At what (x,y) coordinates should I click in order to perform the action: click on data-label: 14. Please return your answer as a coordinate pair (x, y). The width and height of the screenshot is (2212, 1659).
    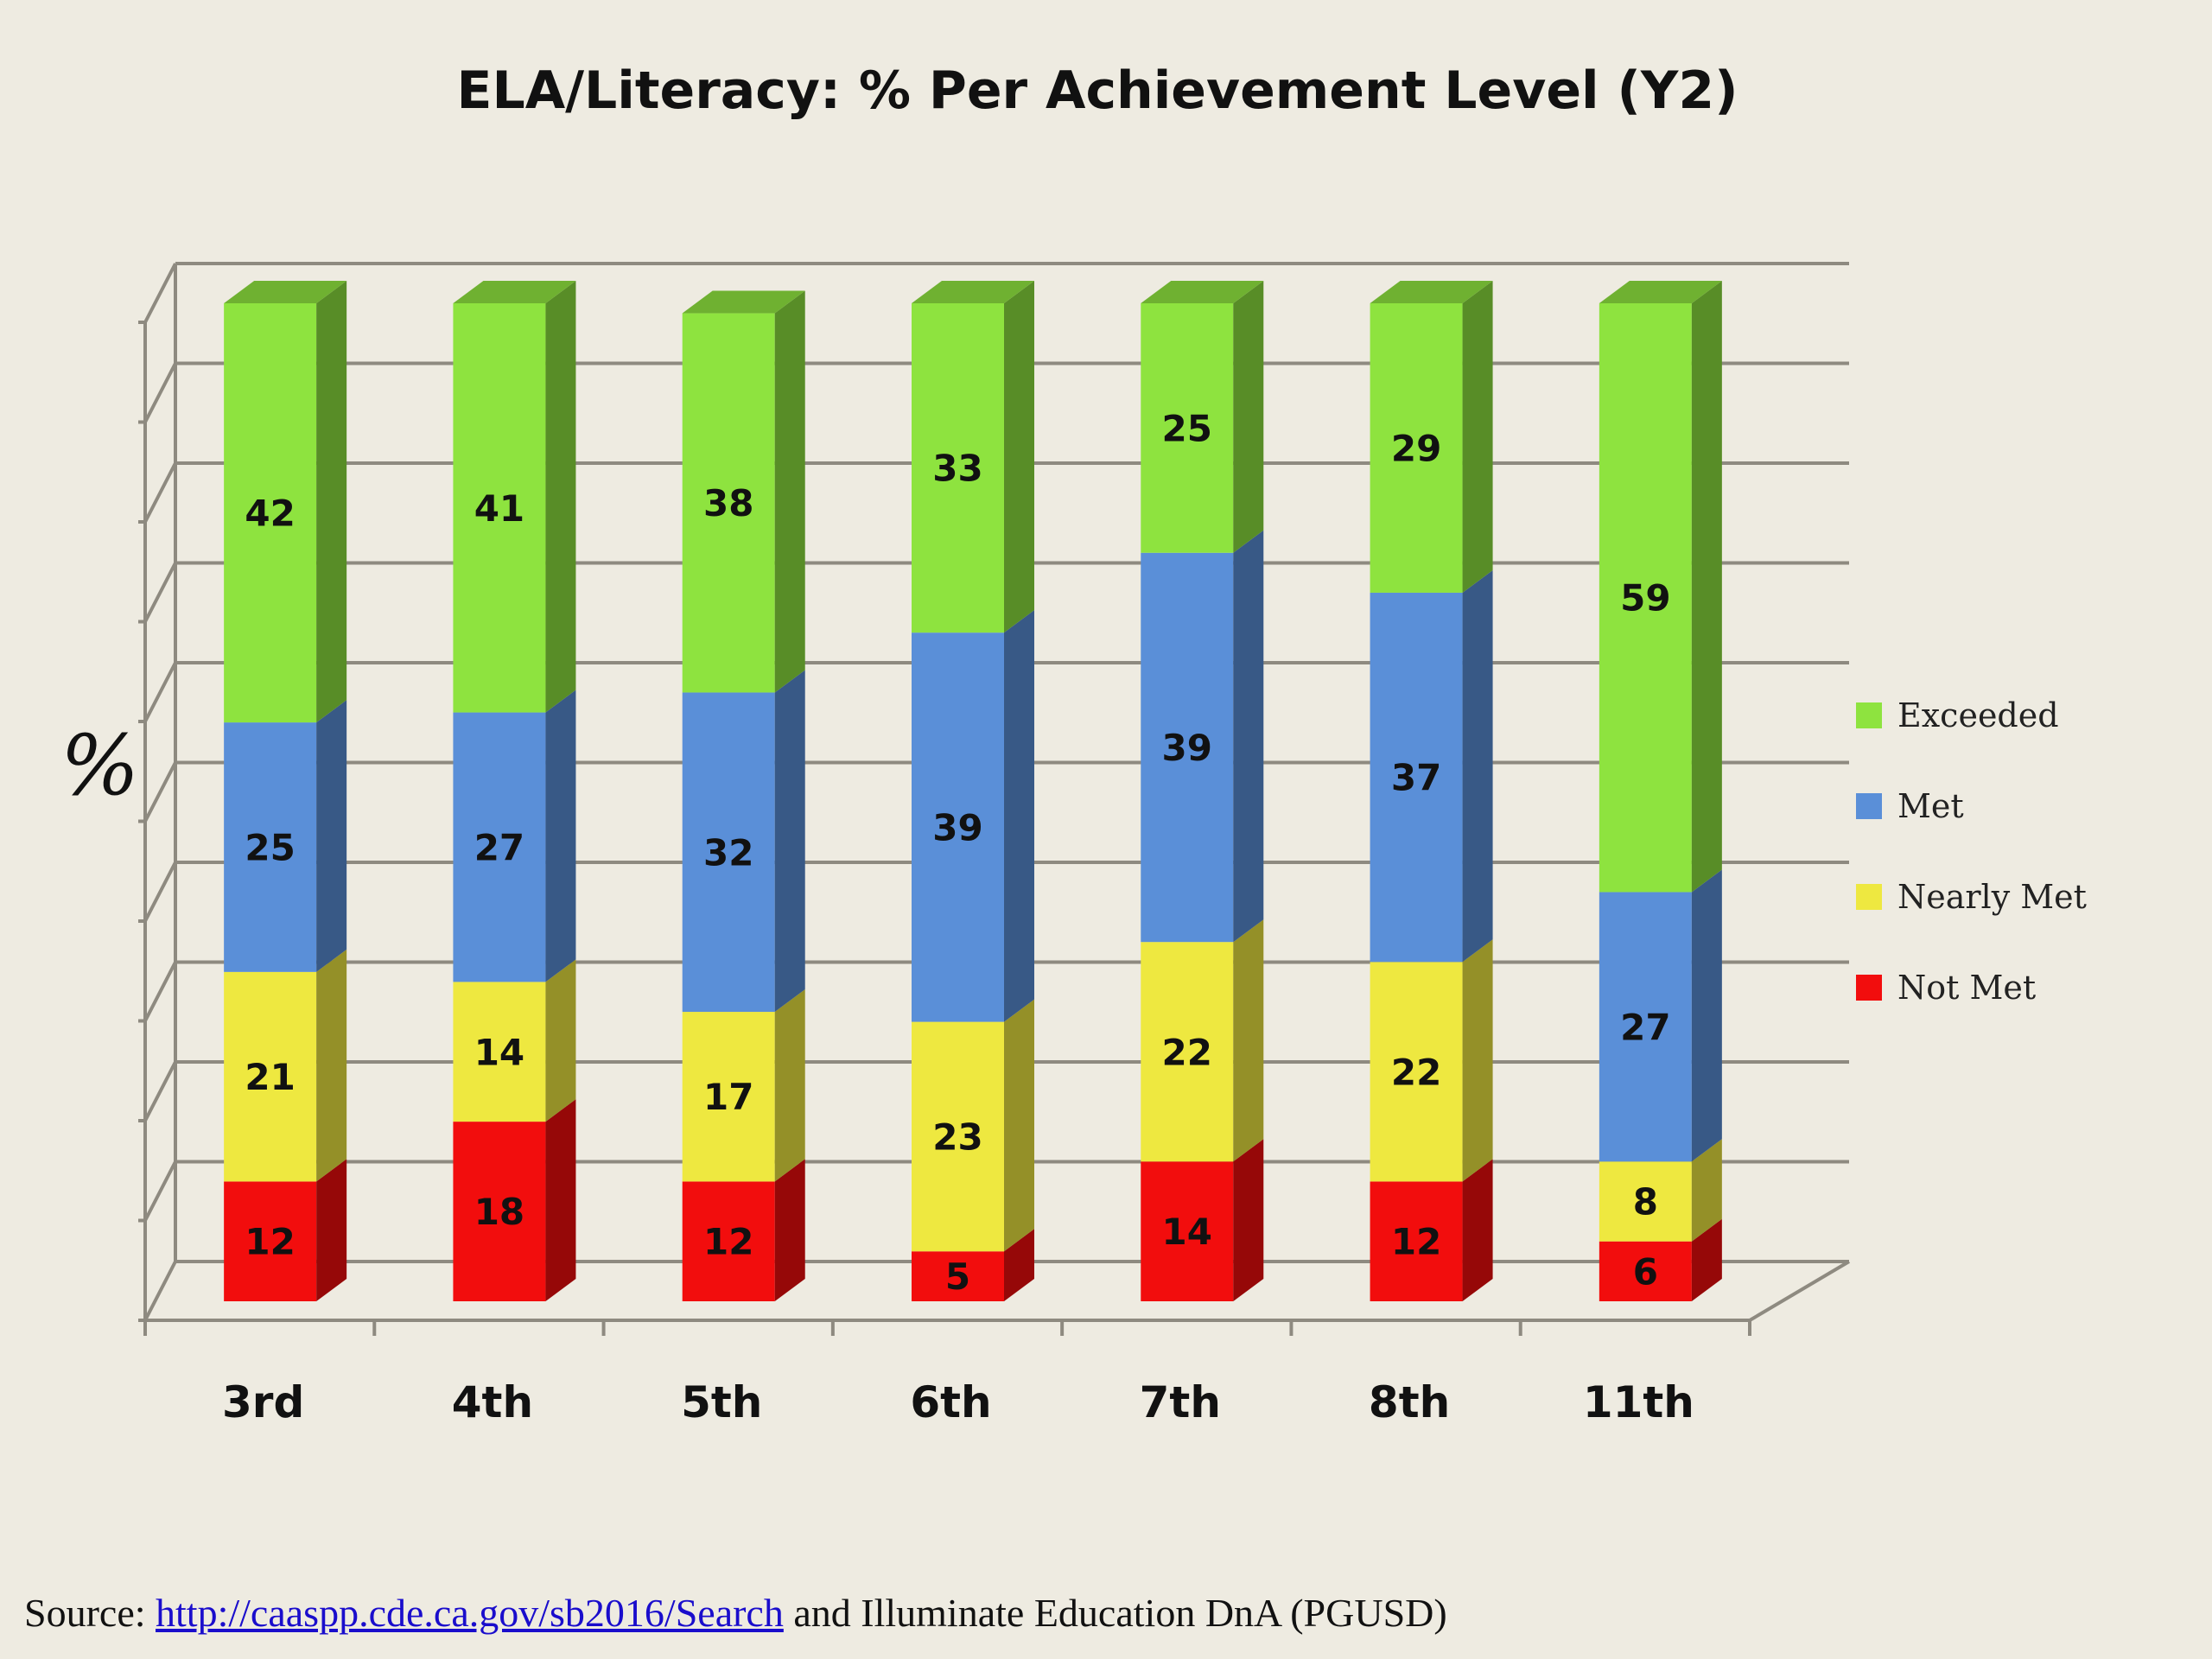
    Looking at the image, I should click on (499, 1052).